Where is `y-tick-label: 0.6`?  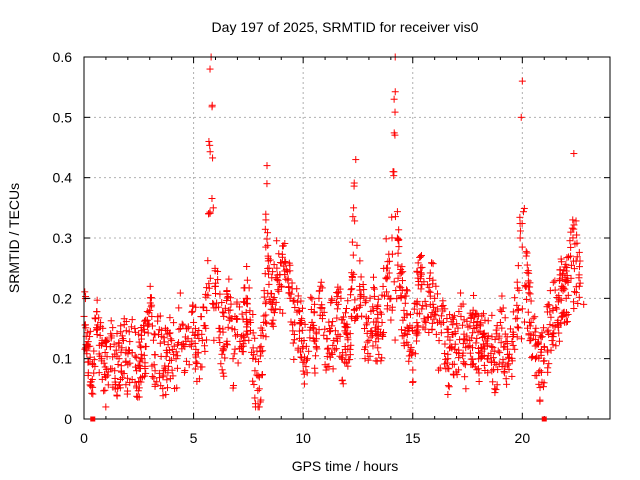
y-tick-label: 0.6 is located at coordinates (63, 57).